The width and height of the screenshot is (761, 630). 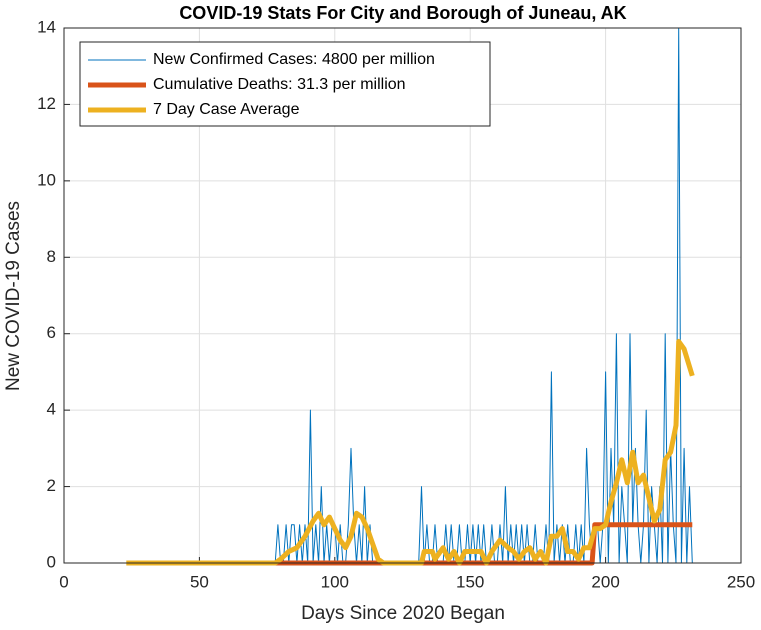 What do you see at coordinates (51, 561) in the screenshot?
I see `y-tick-label: 0` at bounding box center [51, 561].